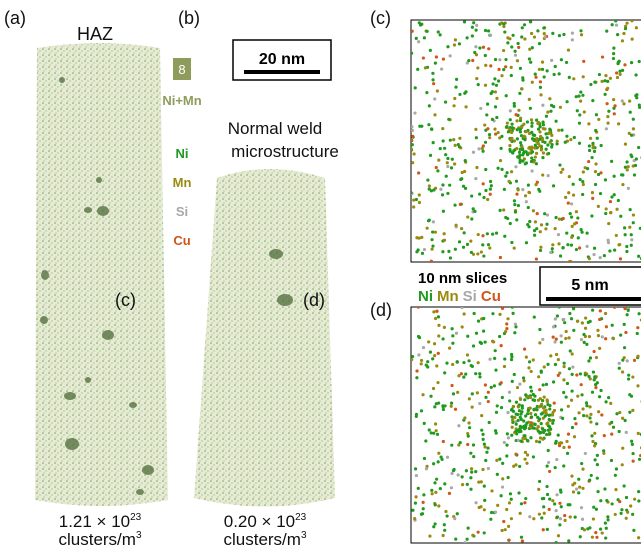 The height and width of the screenshot is (548, 641). Describe the element at coordinates (425, 296) in the screenshot. I see `element-label: Ni` at that location.